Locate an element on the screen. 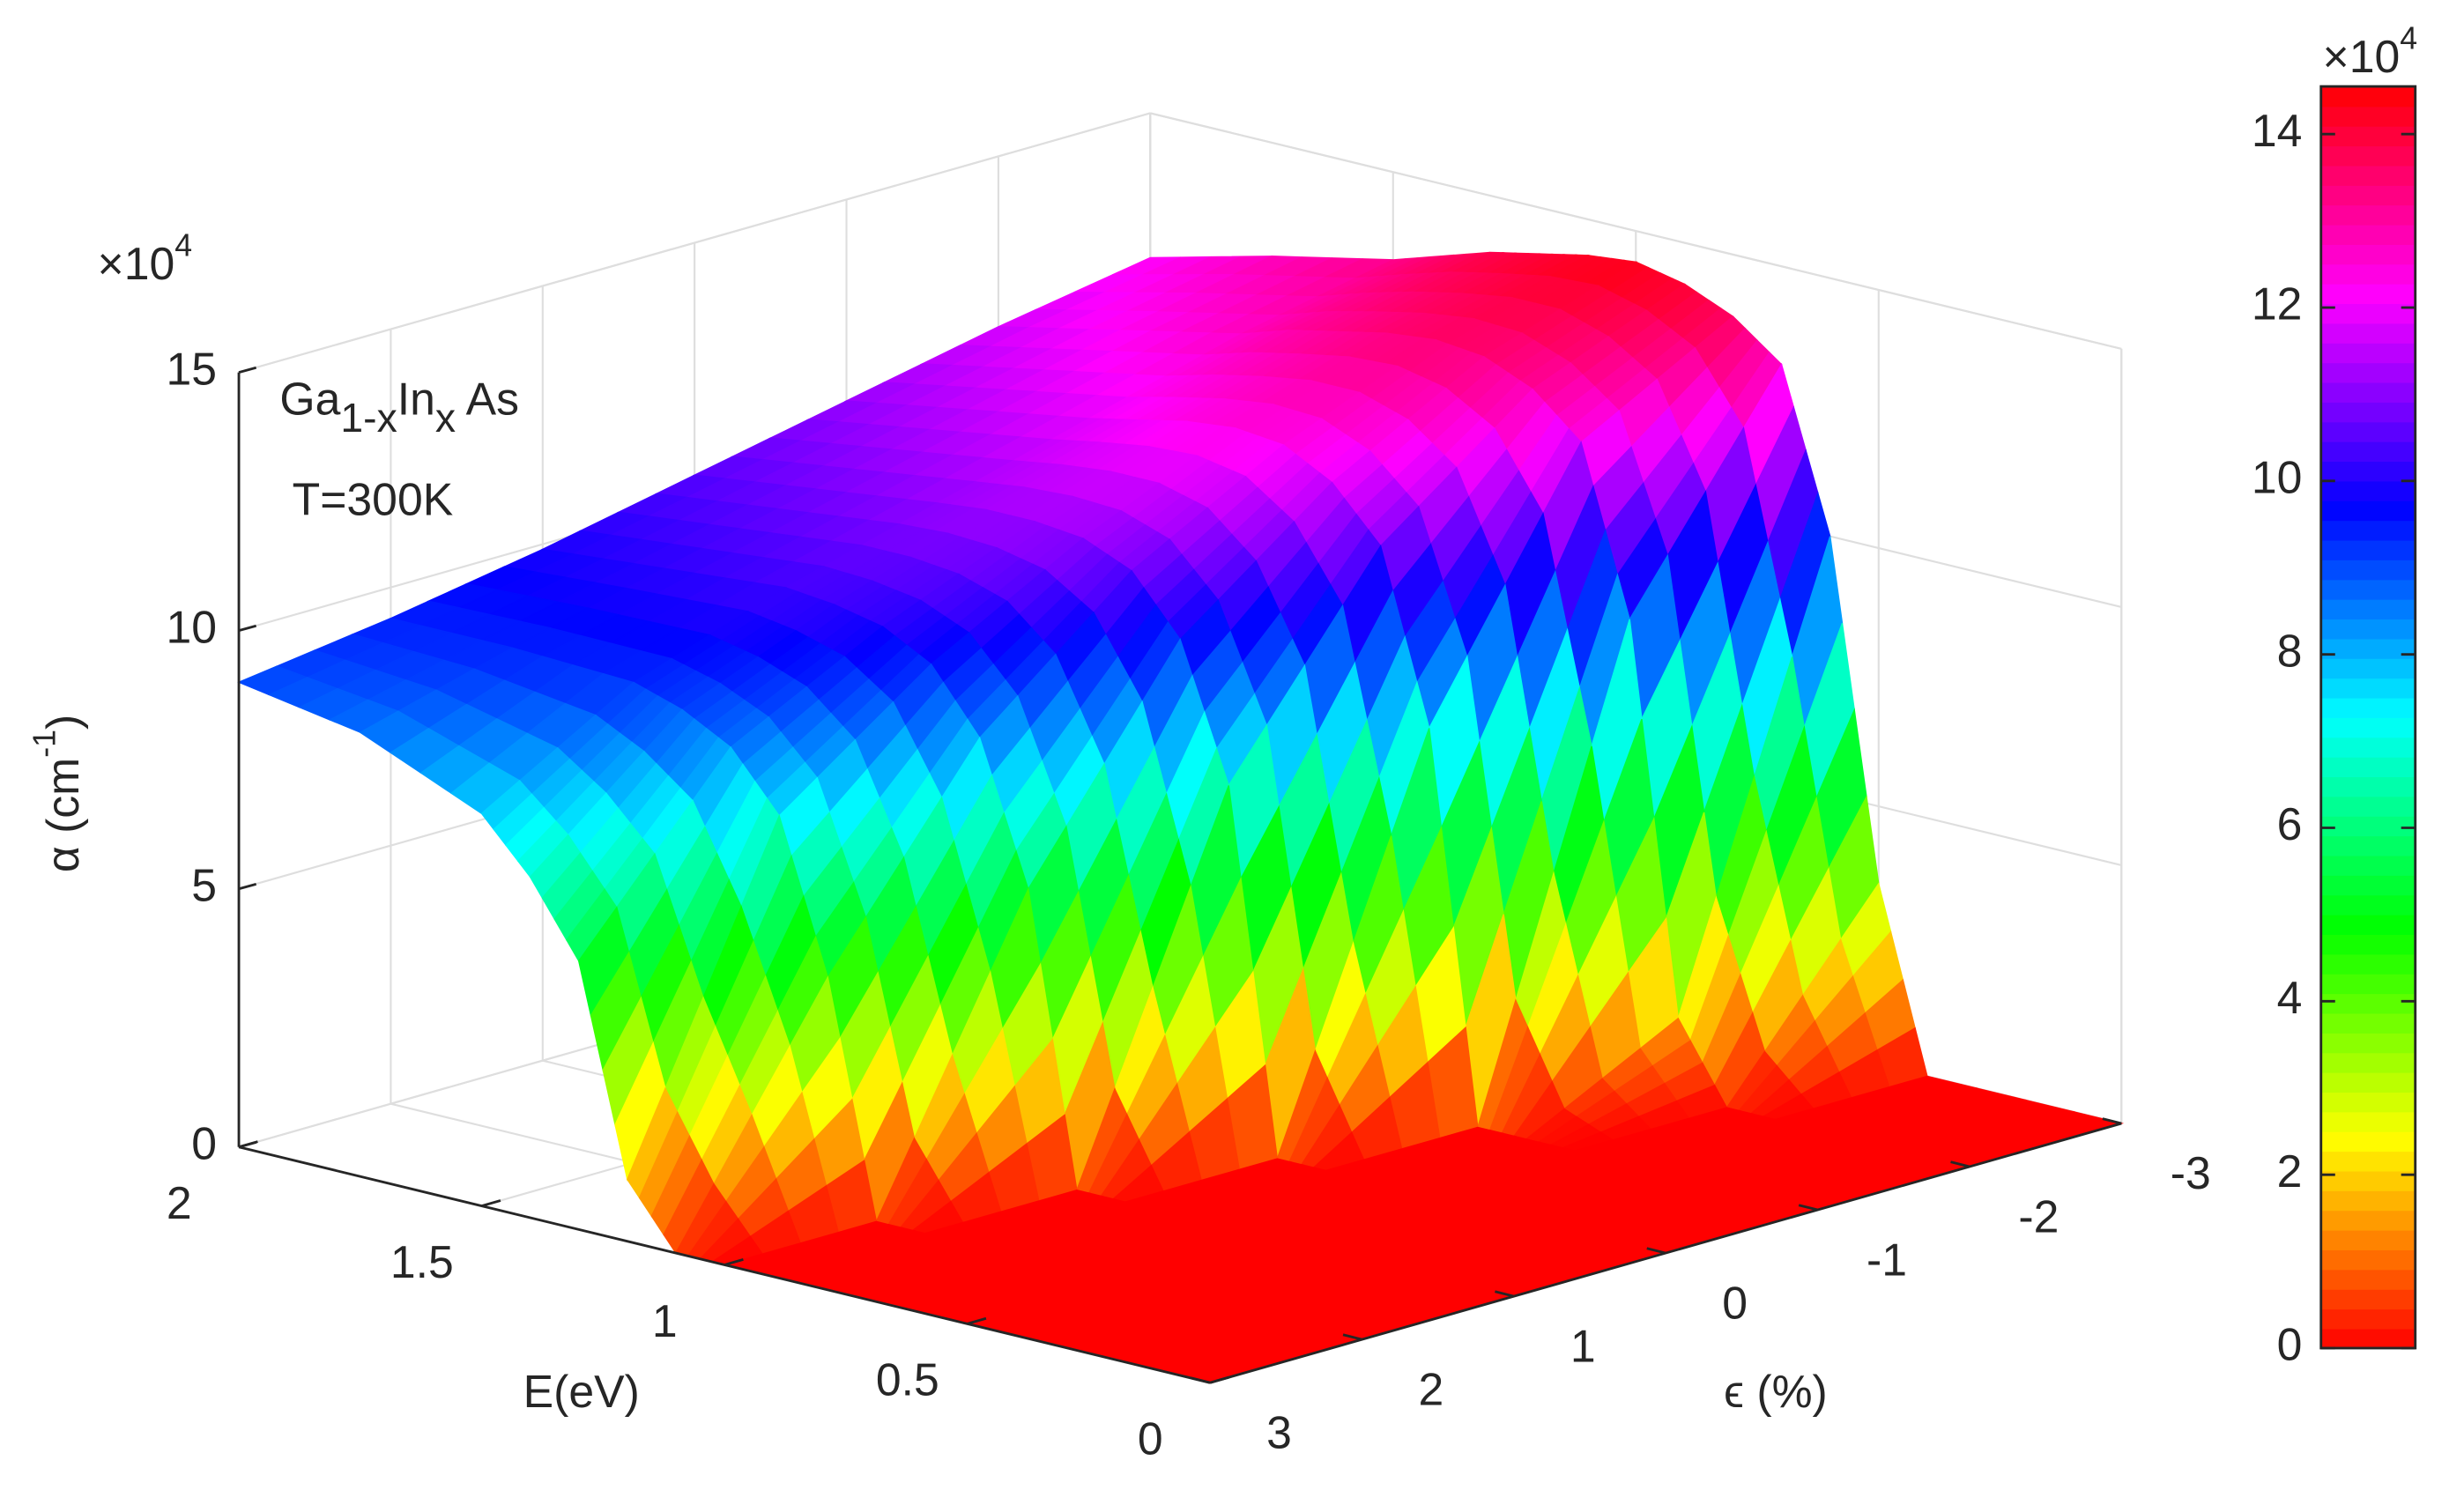  z-multiplier: ×10⁴ is located at coordinates (146, 258).